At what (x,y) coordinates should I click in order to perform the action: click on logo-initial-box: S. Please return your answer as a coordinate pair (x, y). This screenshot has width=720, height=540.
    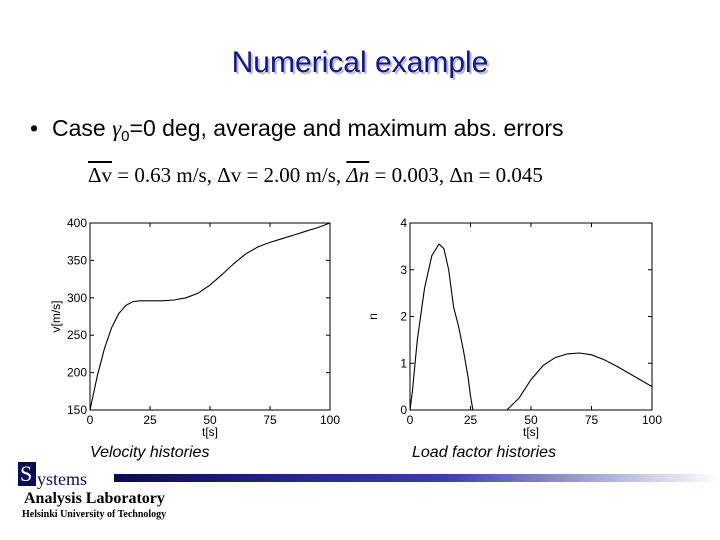
    Looking at the image, I should click on (27, 473).